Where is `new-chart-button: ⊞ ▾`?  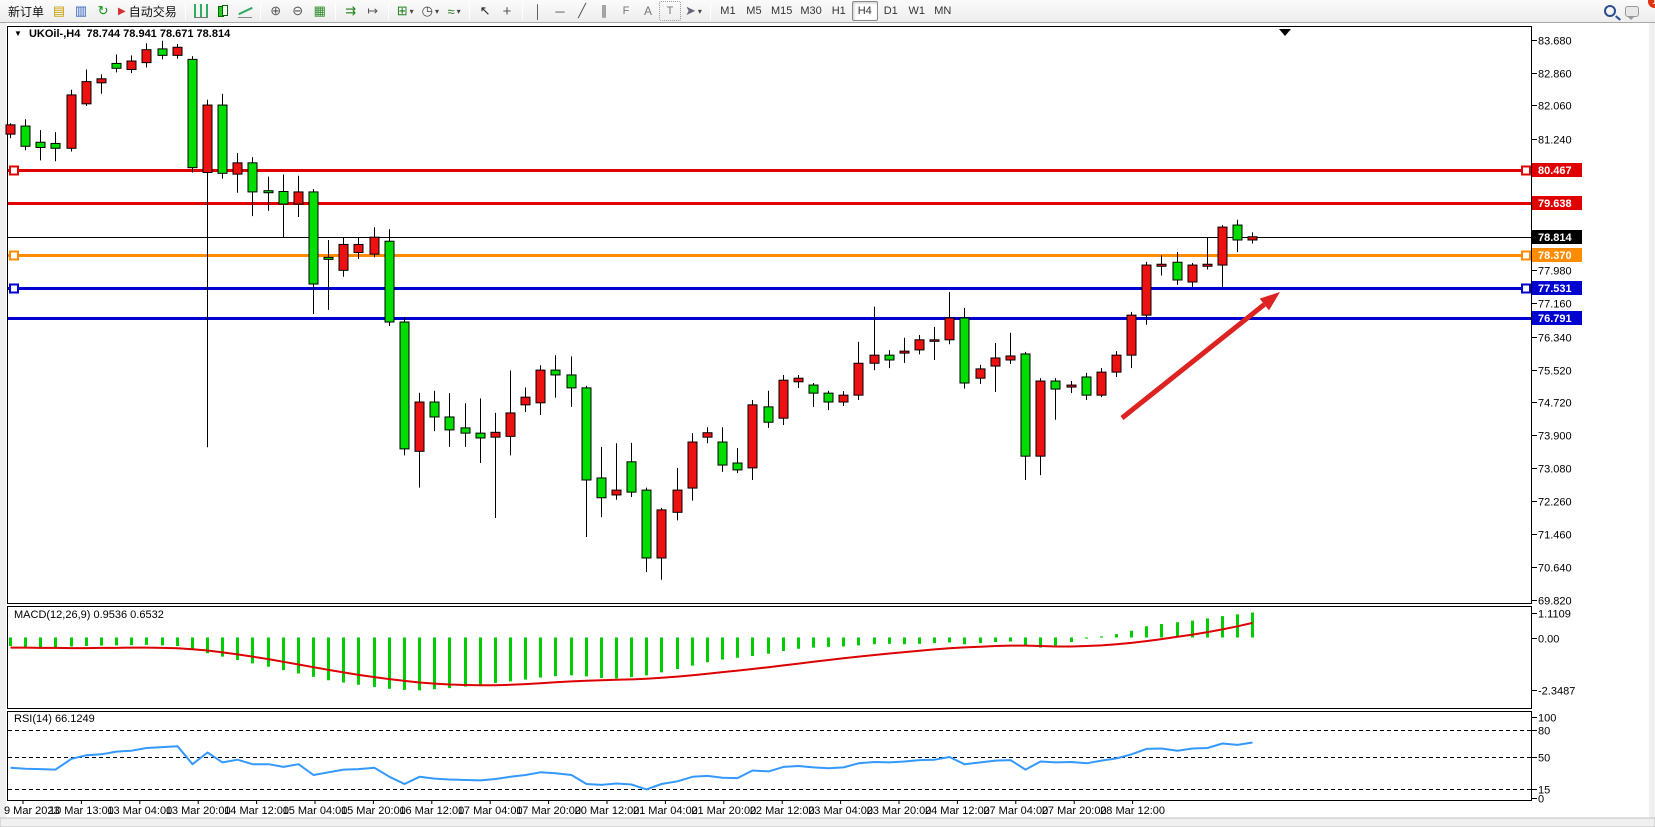
new-chart-button: ⊞ ▾ is located at coordinates (405, 11).